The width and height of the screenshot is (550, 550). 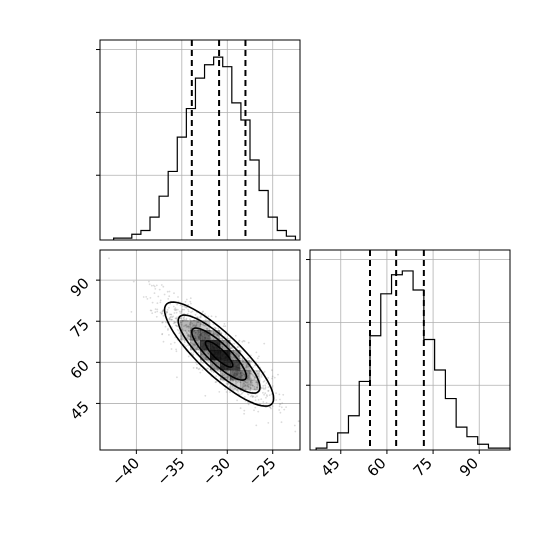 I want to click on marginal-x-quantiles, so click(x=218, y=140).